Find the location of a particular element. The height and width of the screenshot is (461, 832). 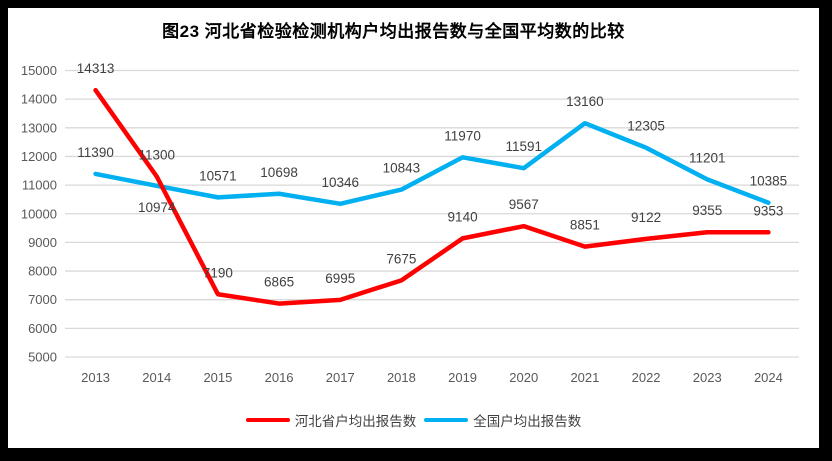

data-label: 10346 is located at coordinates (340, 182).